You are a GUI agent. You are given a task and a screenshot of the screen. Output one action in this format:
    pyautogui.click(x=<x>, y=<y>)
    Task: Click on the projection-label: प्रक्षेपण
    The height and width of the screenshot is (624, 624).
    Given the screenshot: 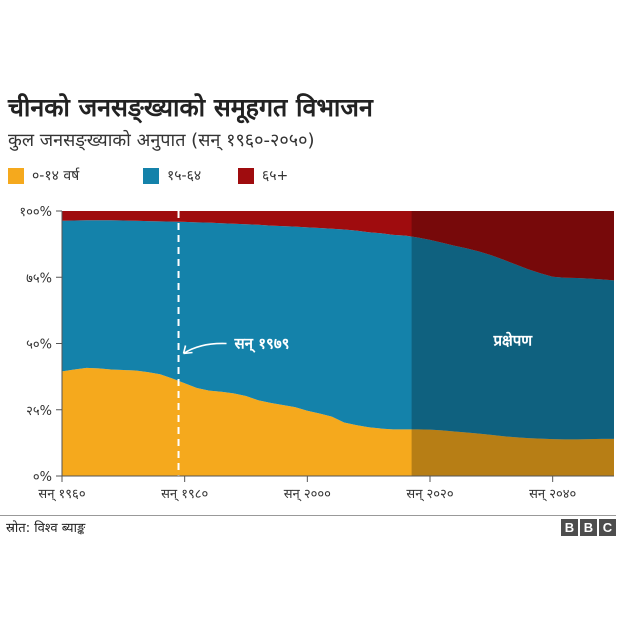 What is the action you would take?
    pyautogui.click(x=512, y=341)
    